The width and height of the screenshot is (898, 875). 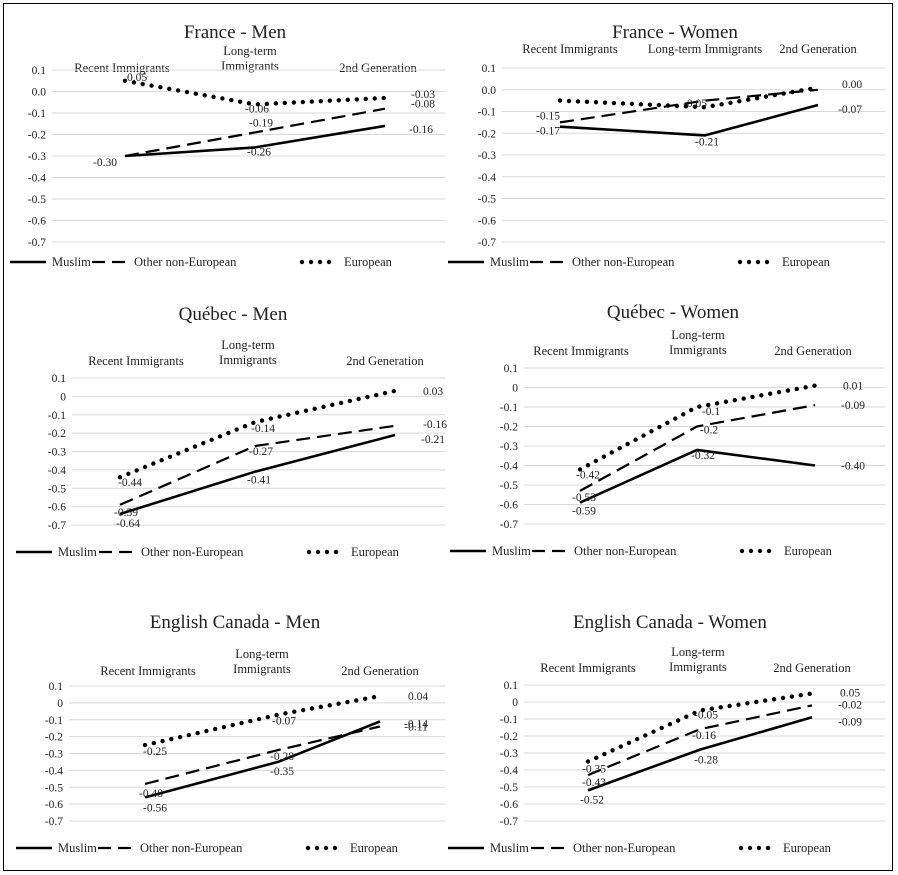 I want to click on data-label: -0.28, so click(x=706, y=761).